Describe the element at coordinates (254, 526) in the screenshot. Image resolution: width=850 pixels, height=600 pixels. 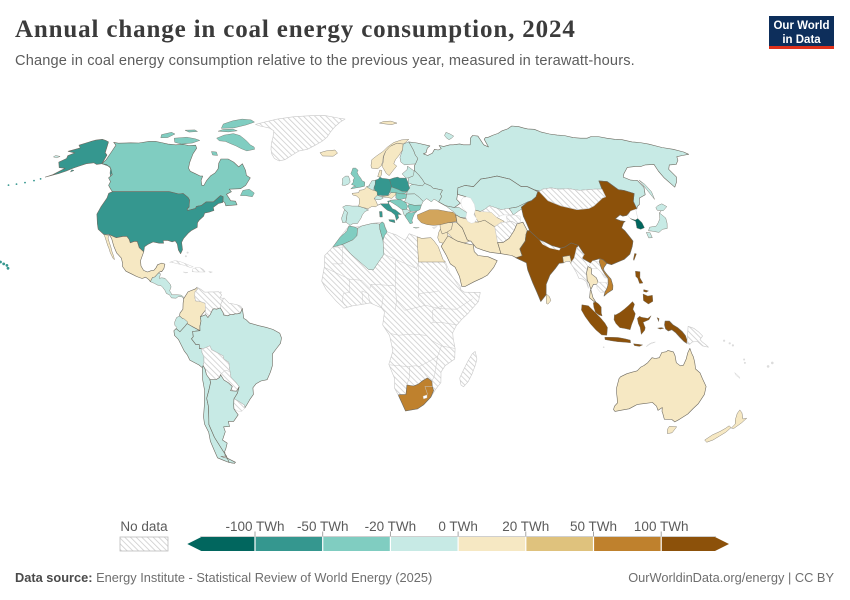
I see `svg-text: -100 TWh` at that location.